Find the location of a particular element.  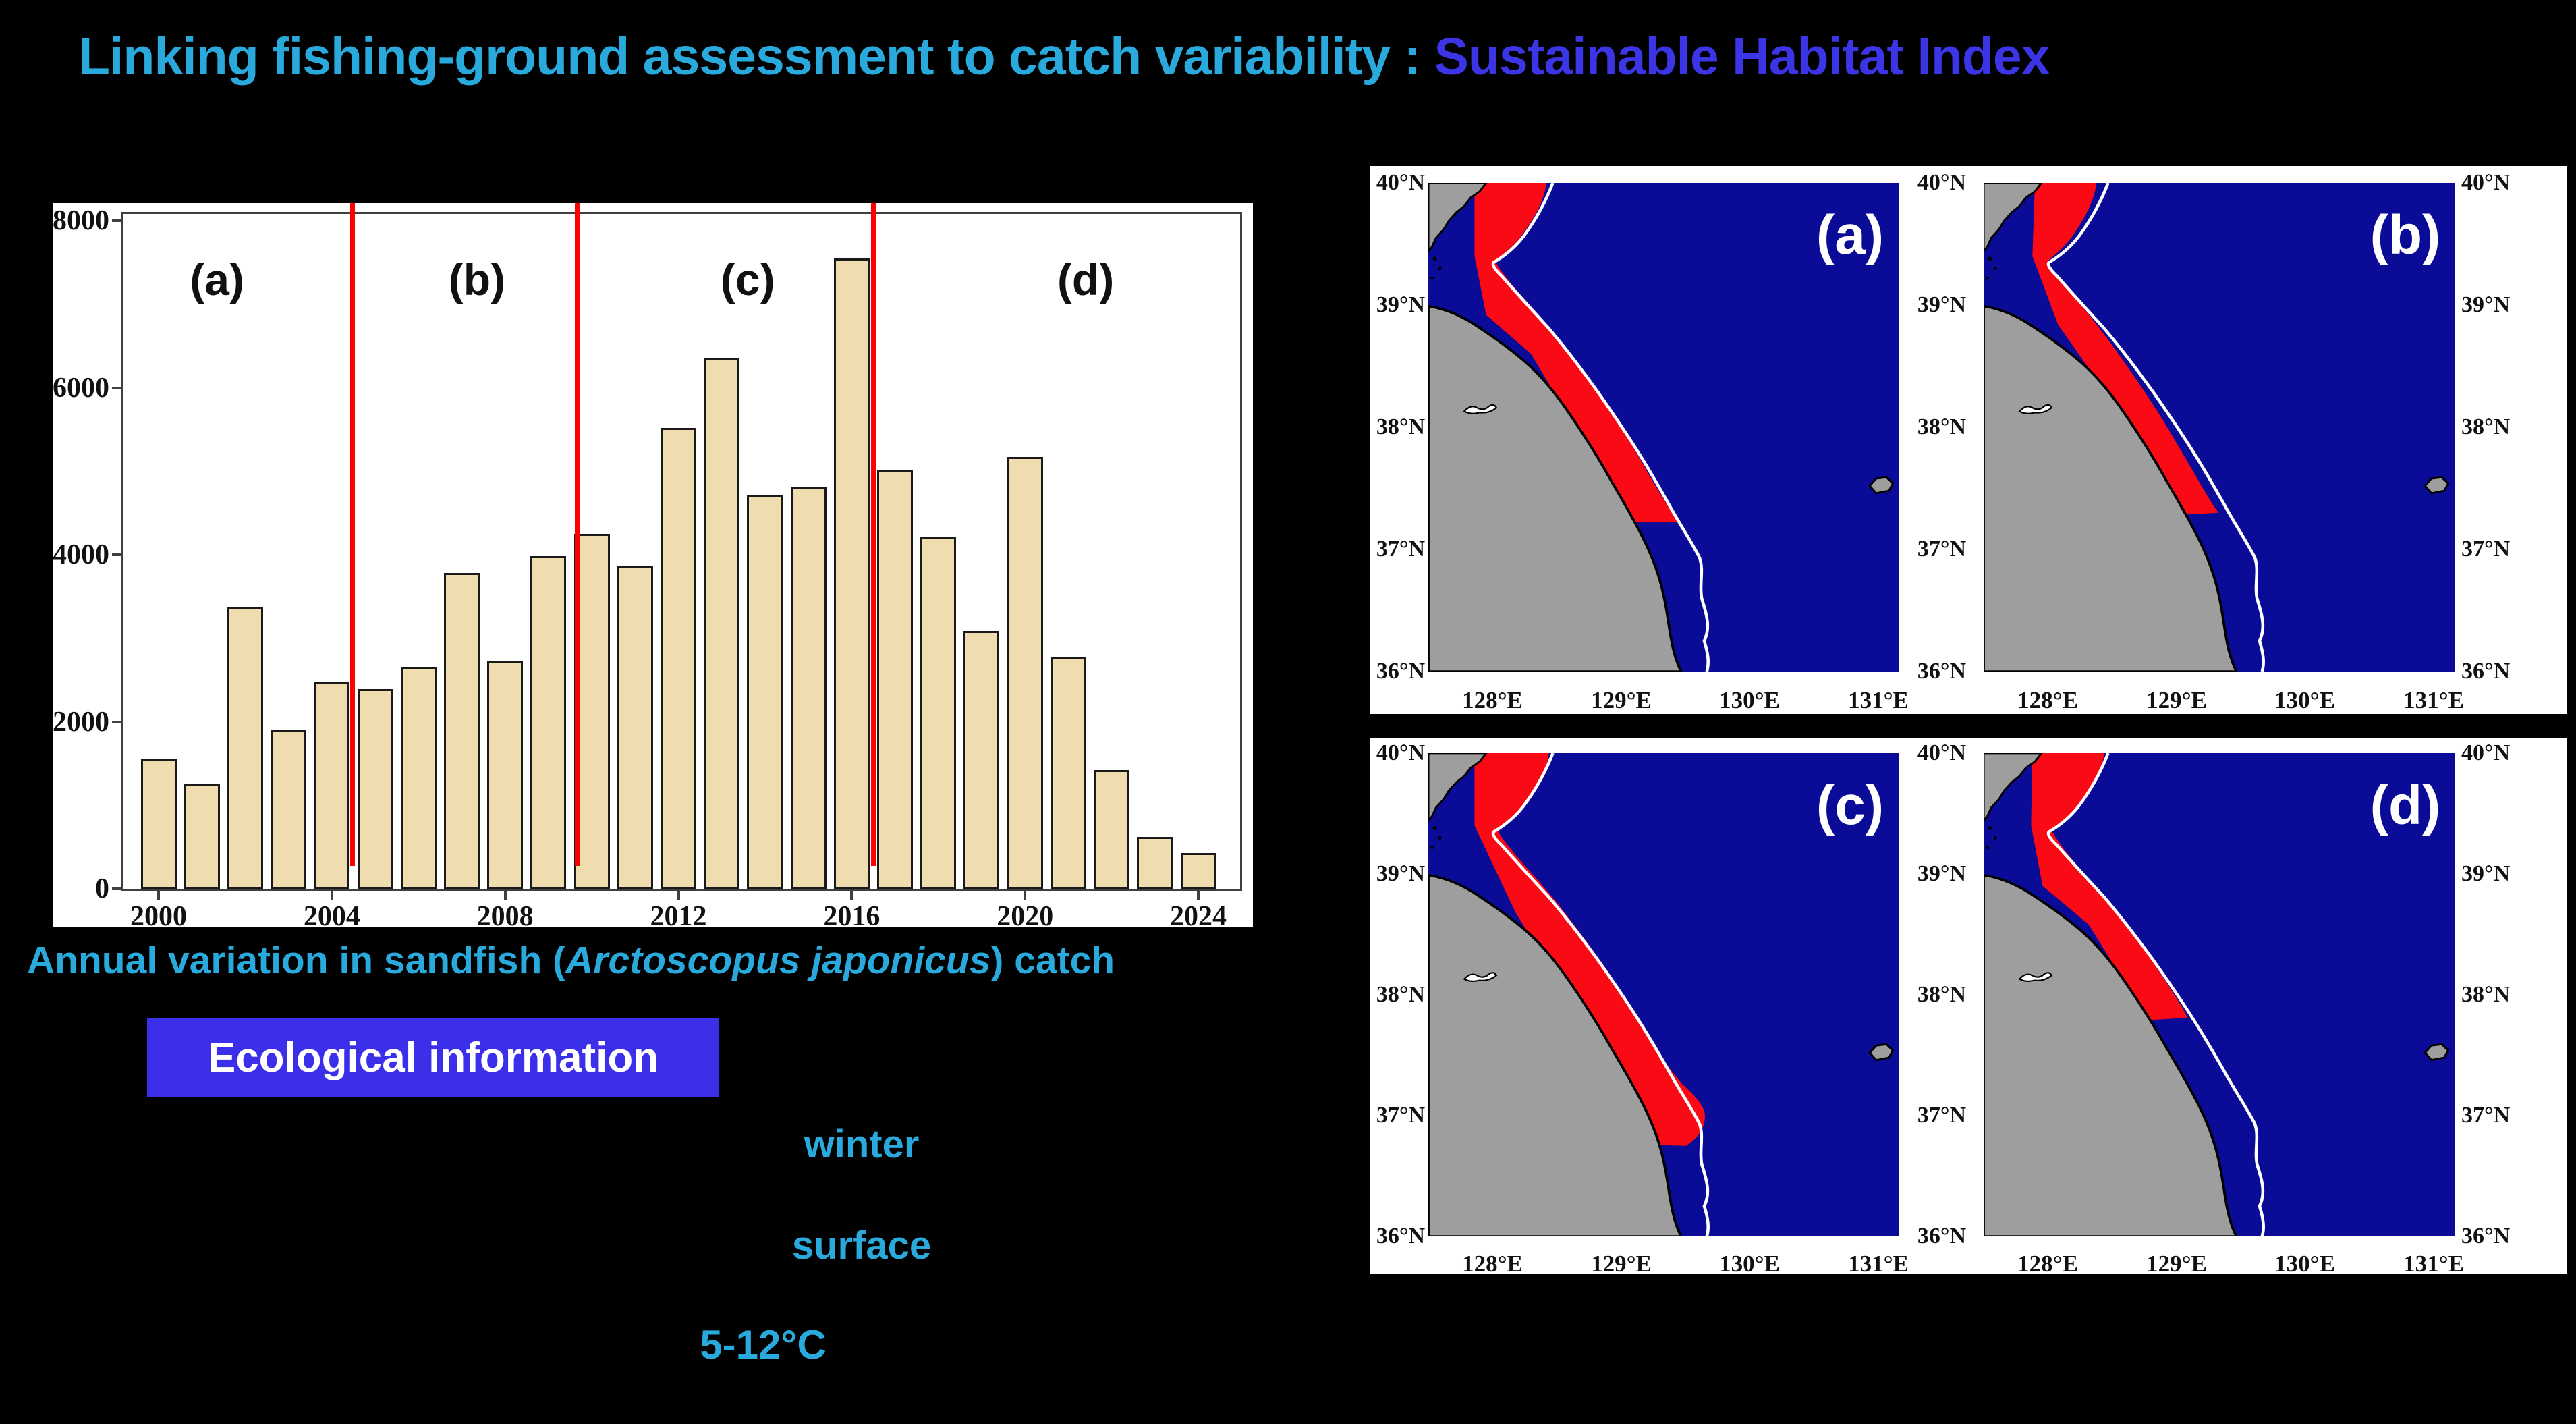

bar-2019 is located at coordinates (981, 760).